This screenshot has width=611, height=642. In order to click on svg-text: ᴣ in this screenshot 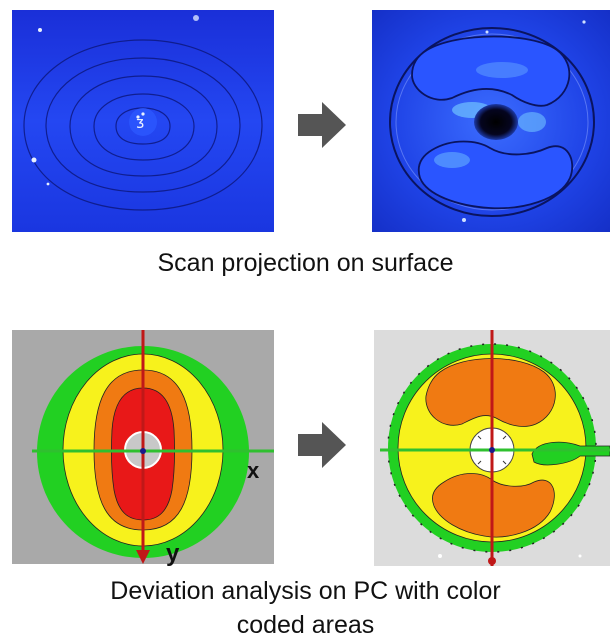, I will do `click(140, 122)`.